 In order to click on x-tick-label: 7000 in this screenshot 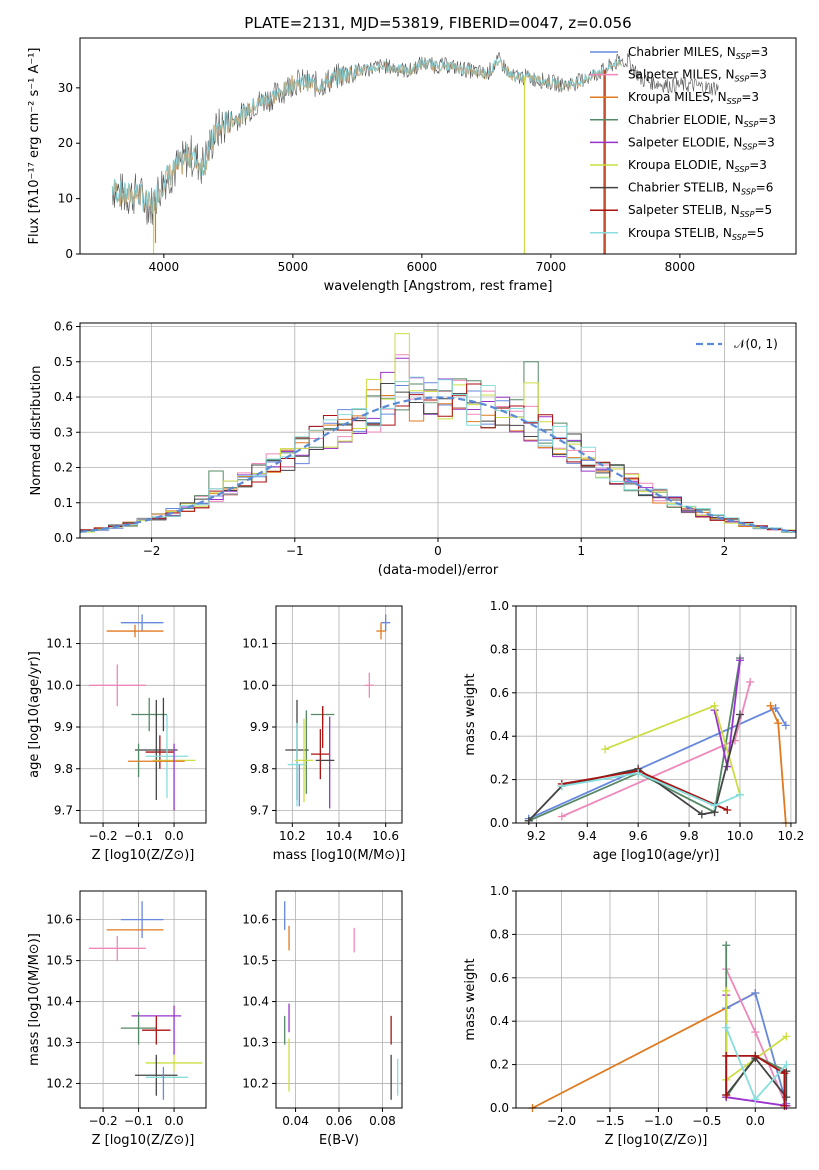, I will do `click(551, 267)`.